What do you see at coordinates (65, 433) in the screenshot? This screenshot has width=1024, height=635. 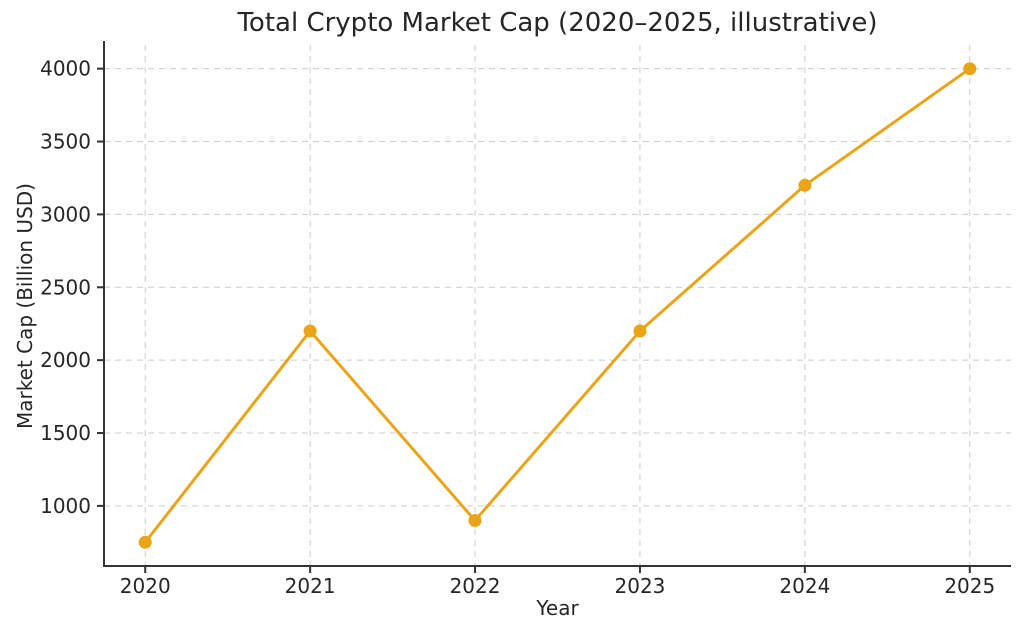 I see `y-tick-label: 1500` at bounding box center [65, 433].